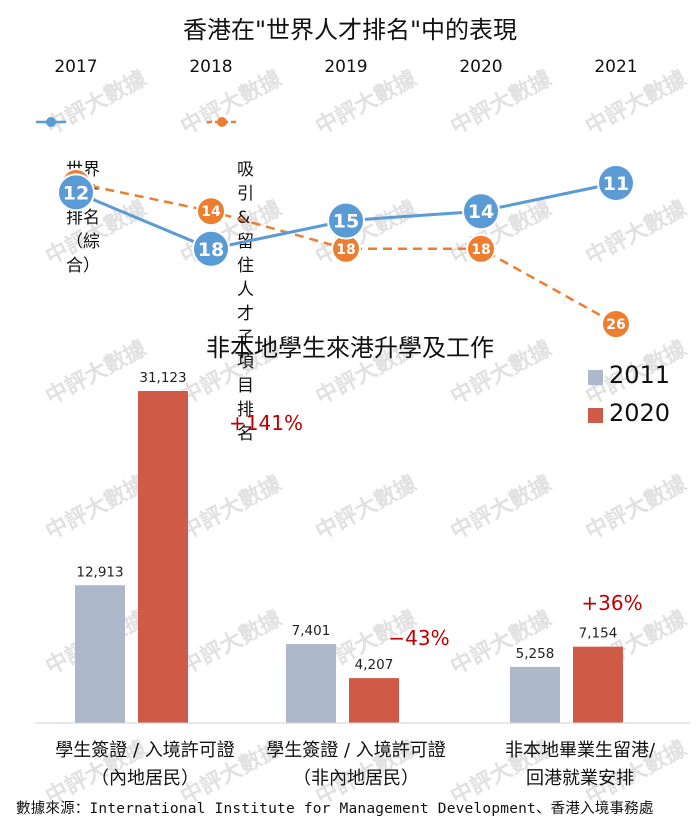 The width and height of the screenshot is (700, 830). I want to click on legend-item-attract: 吸引&留住人才 子項目排名, so click(230, 278).